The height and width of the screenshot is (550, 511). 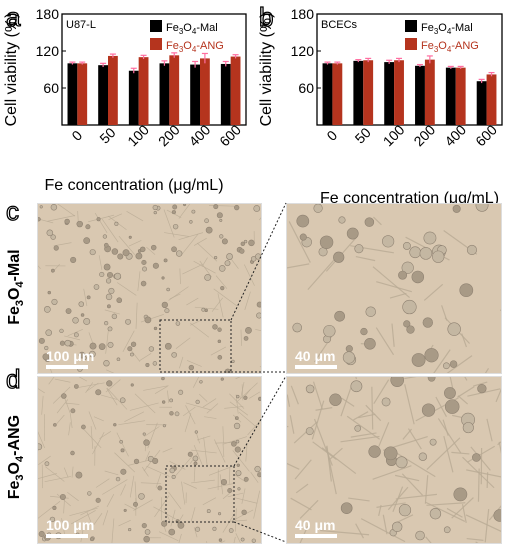 I want to click on row-label-ang: Fe3O4-ANG, so click(x=16, y=457).